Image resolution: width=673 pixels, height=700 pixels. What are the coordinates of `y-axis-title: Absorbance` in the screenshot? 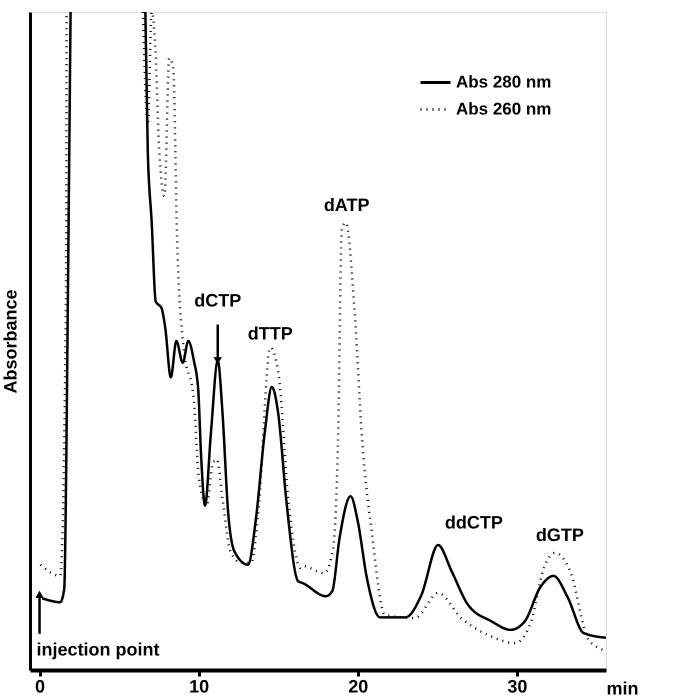 It's located at (10, 341).